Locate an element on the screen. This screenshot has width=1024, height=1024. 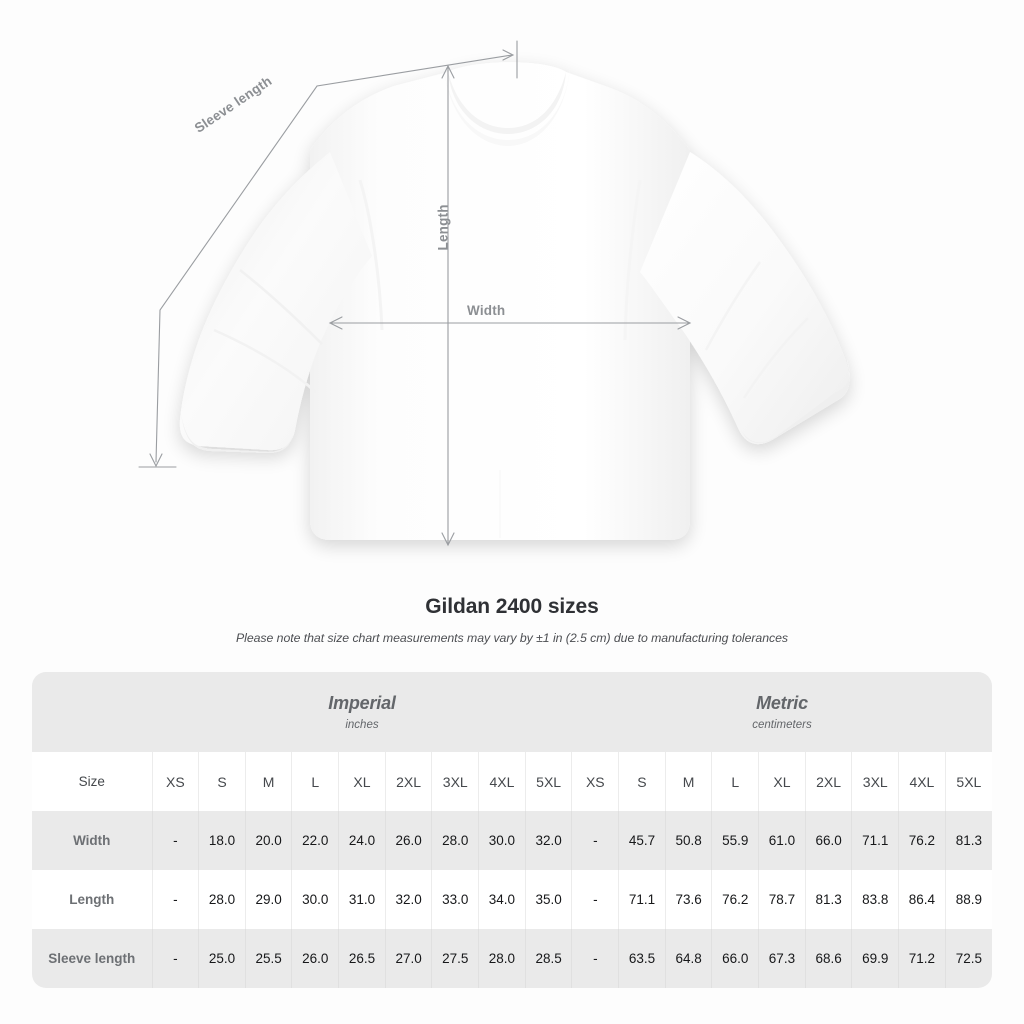
cell-width-metric-2xl: 66.0 is located at coordinates (828, 840).